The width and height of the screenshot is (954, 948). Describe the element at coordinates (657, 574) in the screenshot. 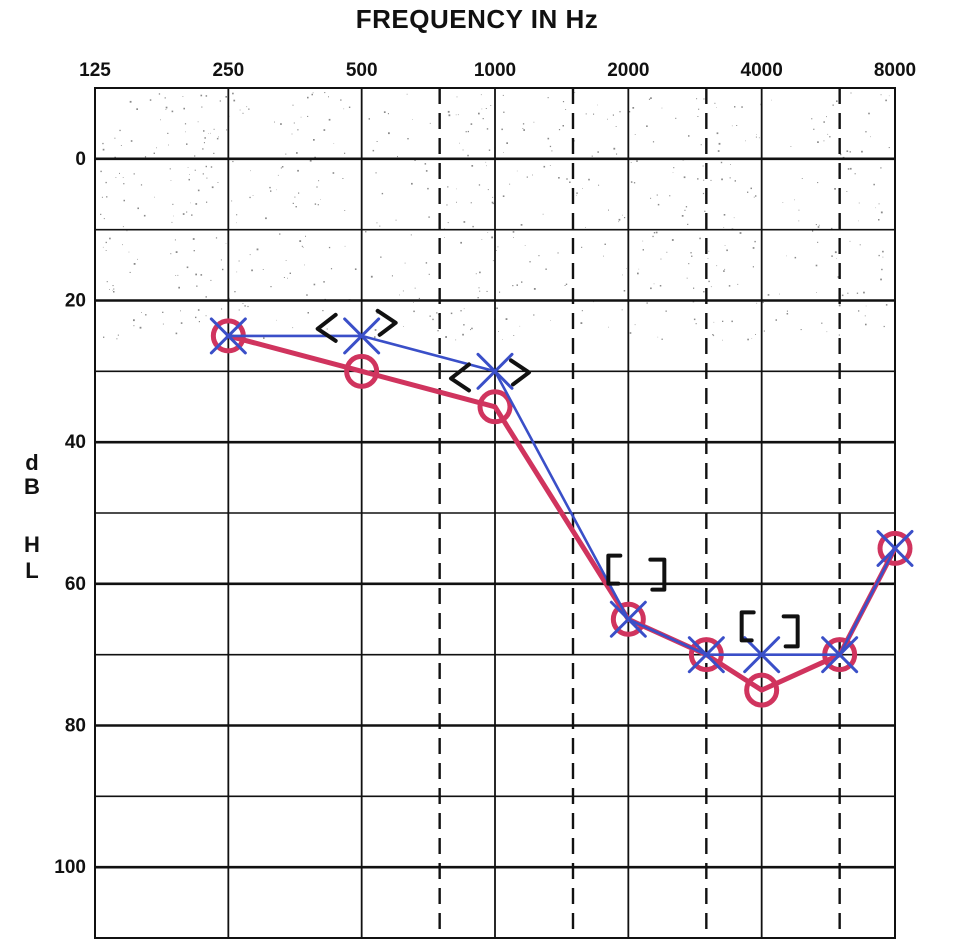

I see `bone-right-bracket-mark` at that location.